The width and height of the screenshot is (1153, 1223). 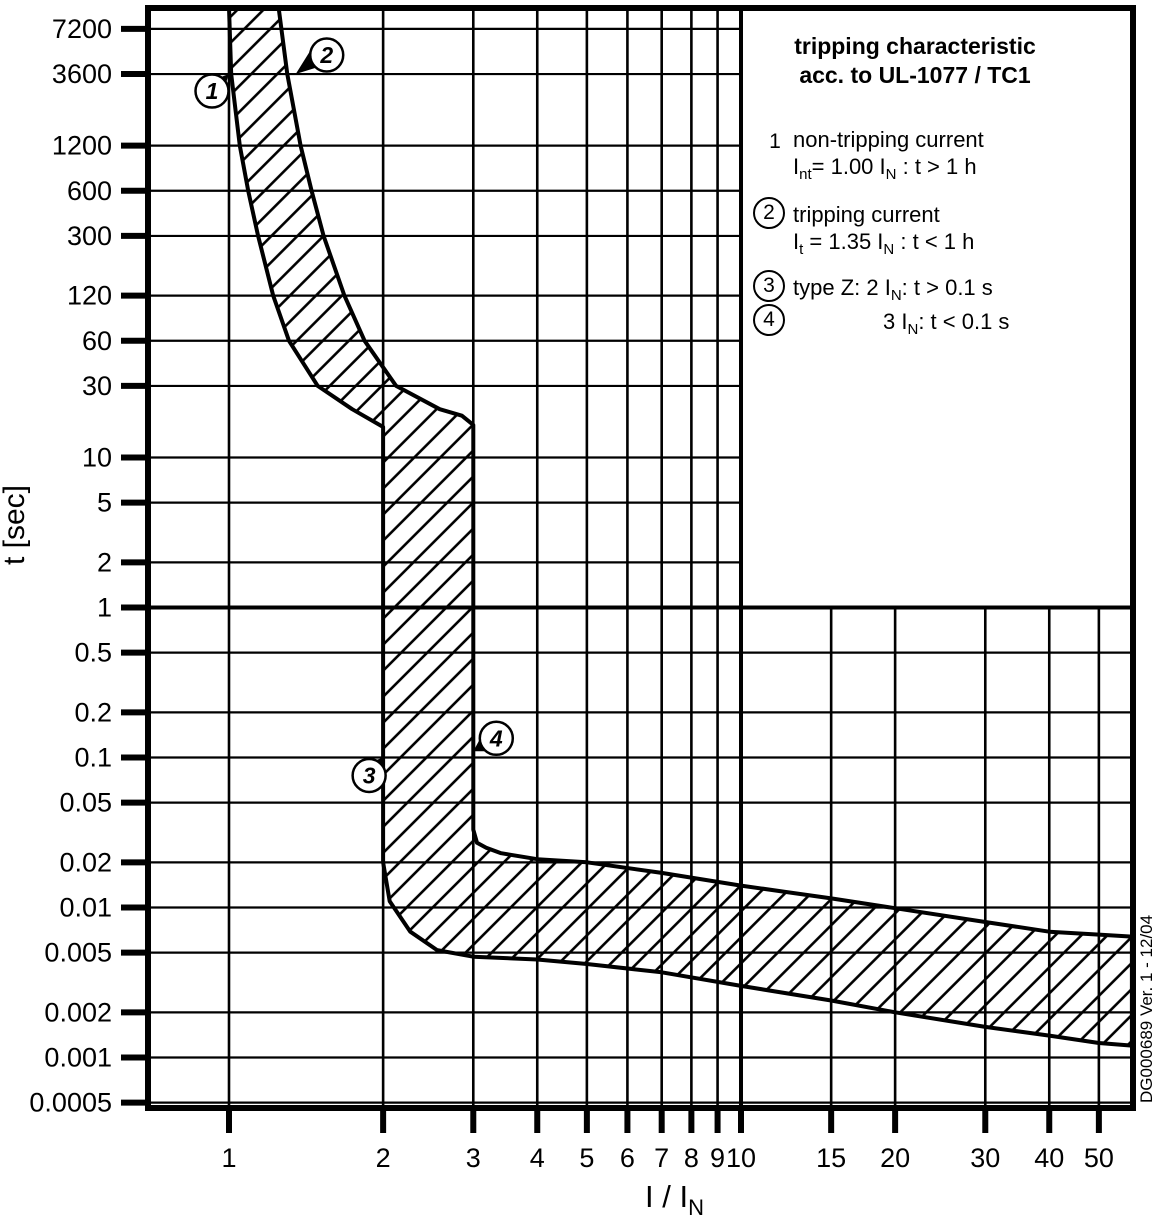 What do you see at coordinates (97, 458) in the screenshot?
I see `y-tick-label-10: 10` at bounding box center [97, 458].